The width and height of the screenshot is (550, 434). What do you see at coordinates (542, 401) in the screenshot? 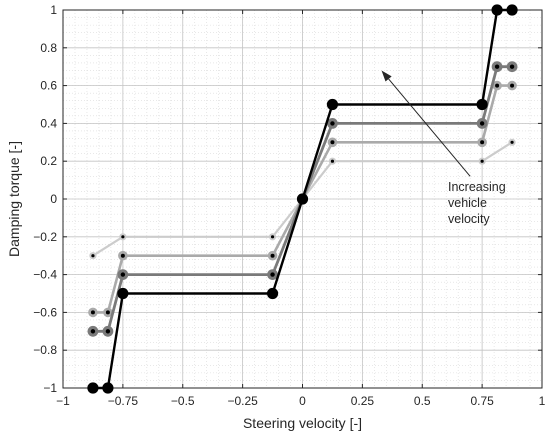
I see `x-tick-label: 1` at bounding box center [542, 401].